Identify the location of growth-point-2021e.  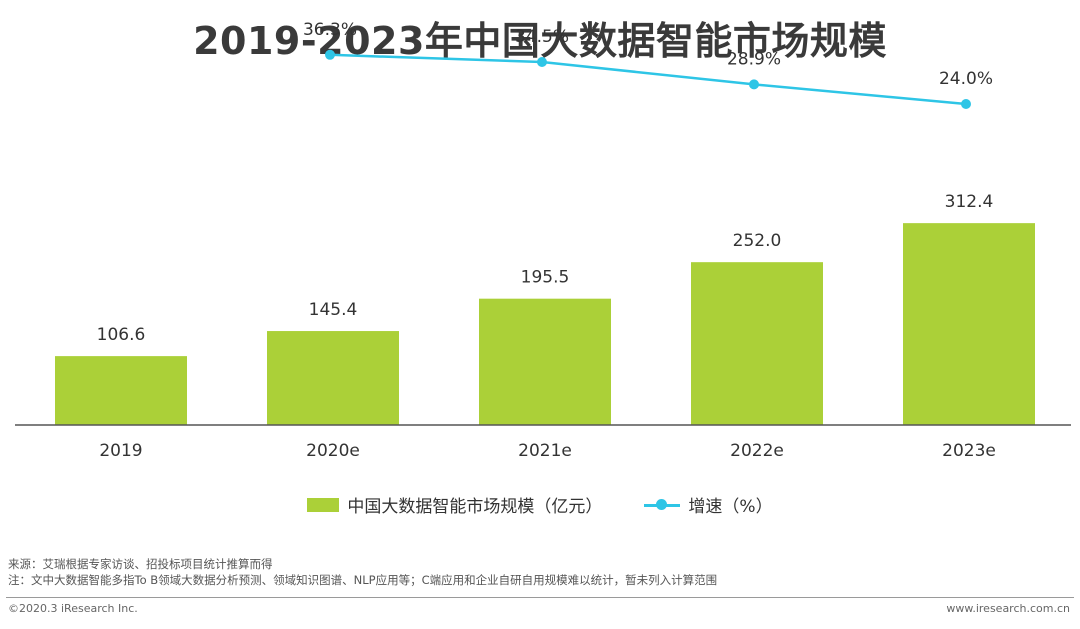
(542, 62).